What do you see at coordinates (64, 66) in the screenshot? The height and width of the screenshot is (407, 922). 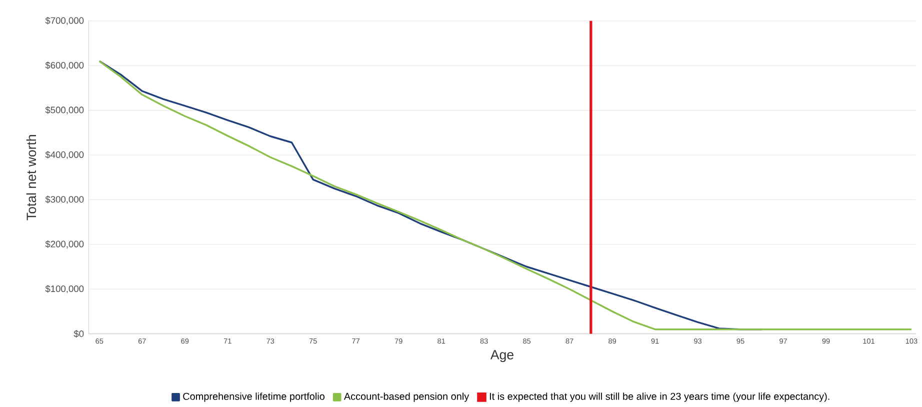 I see `y-tick-label: $600,000` at bounding box center [64, 66].